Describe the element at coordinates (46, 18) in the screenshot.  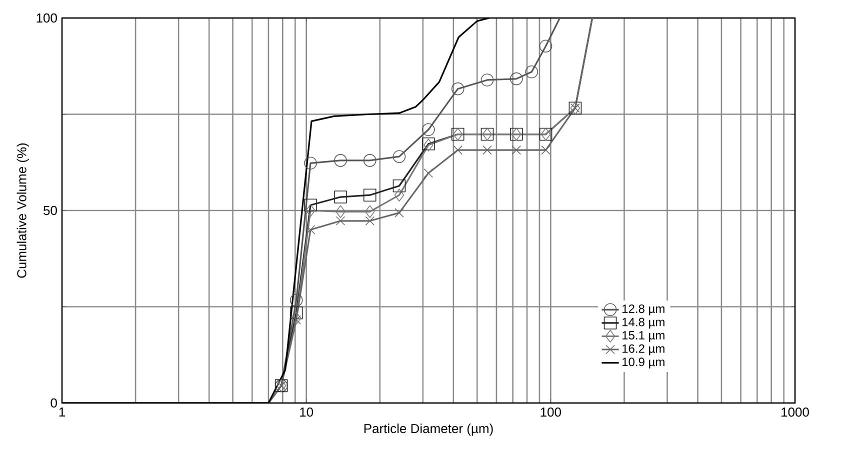
I see `y-tick-label: 100` at that location.